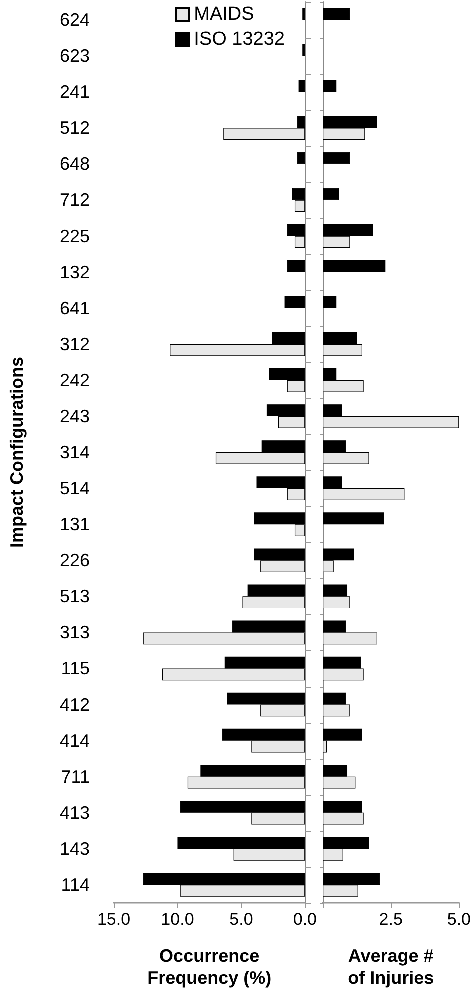 Image resolution: width=474 pixels, height=994 pixels. What do you see at coordinates (75, 596) in the screenshot?
I see `y-tick-label: 513` at bounding box center [75, 596].